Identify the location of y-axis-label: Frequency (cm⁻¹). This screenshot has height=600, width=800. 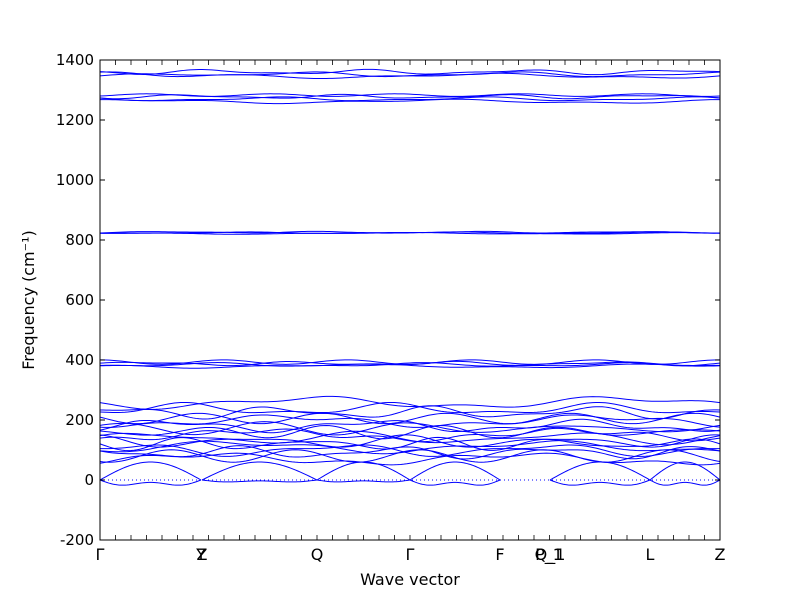
(28, 299).